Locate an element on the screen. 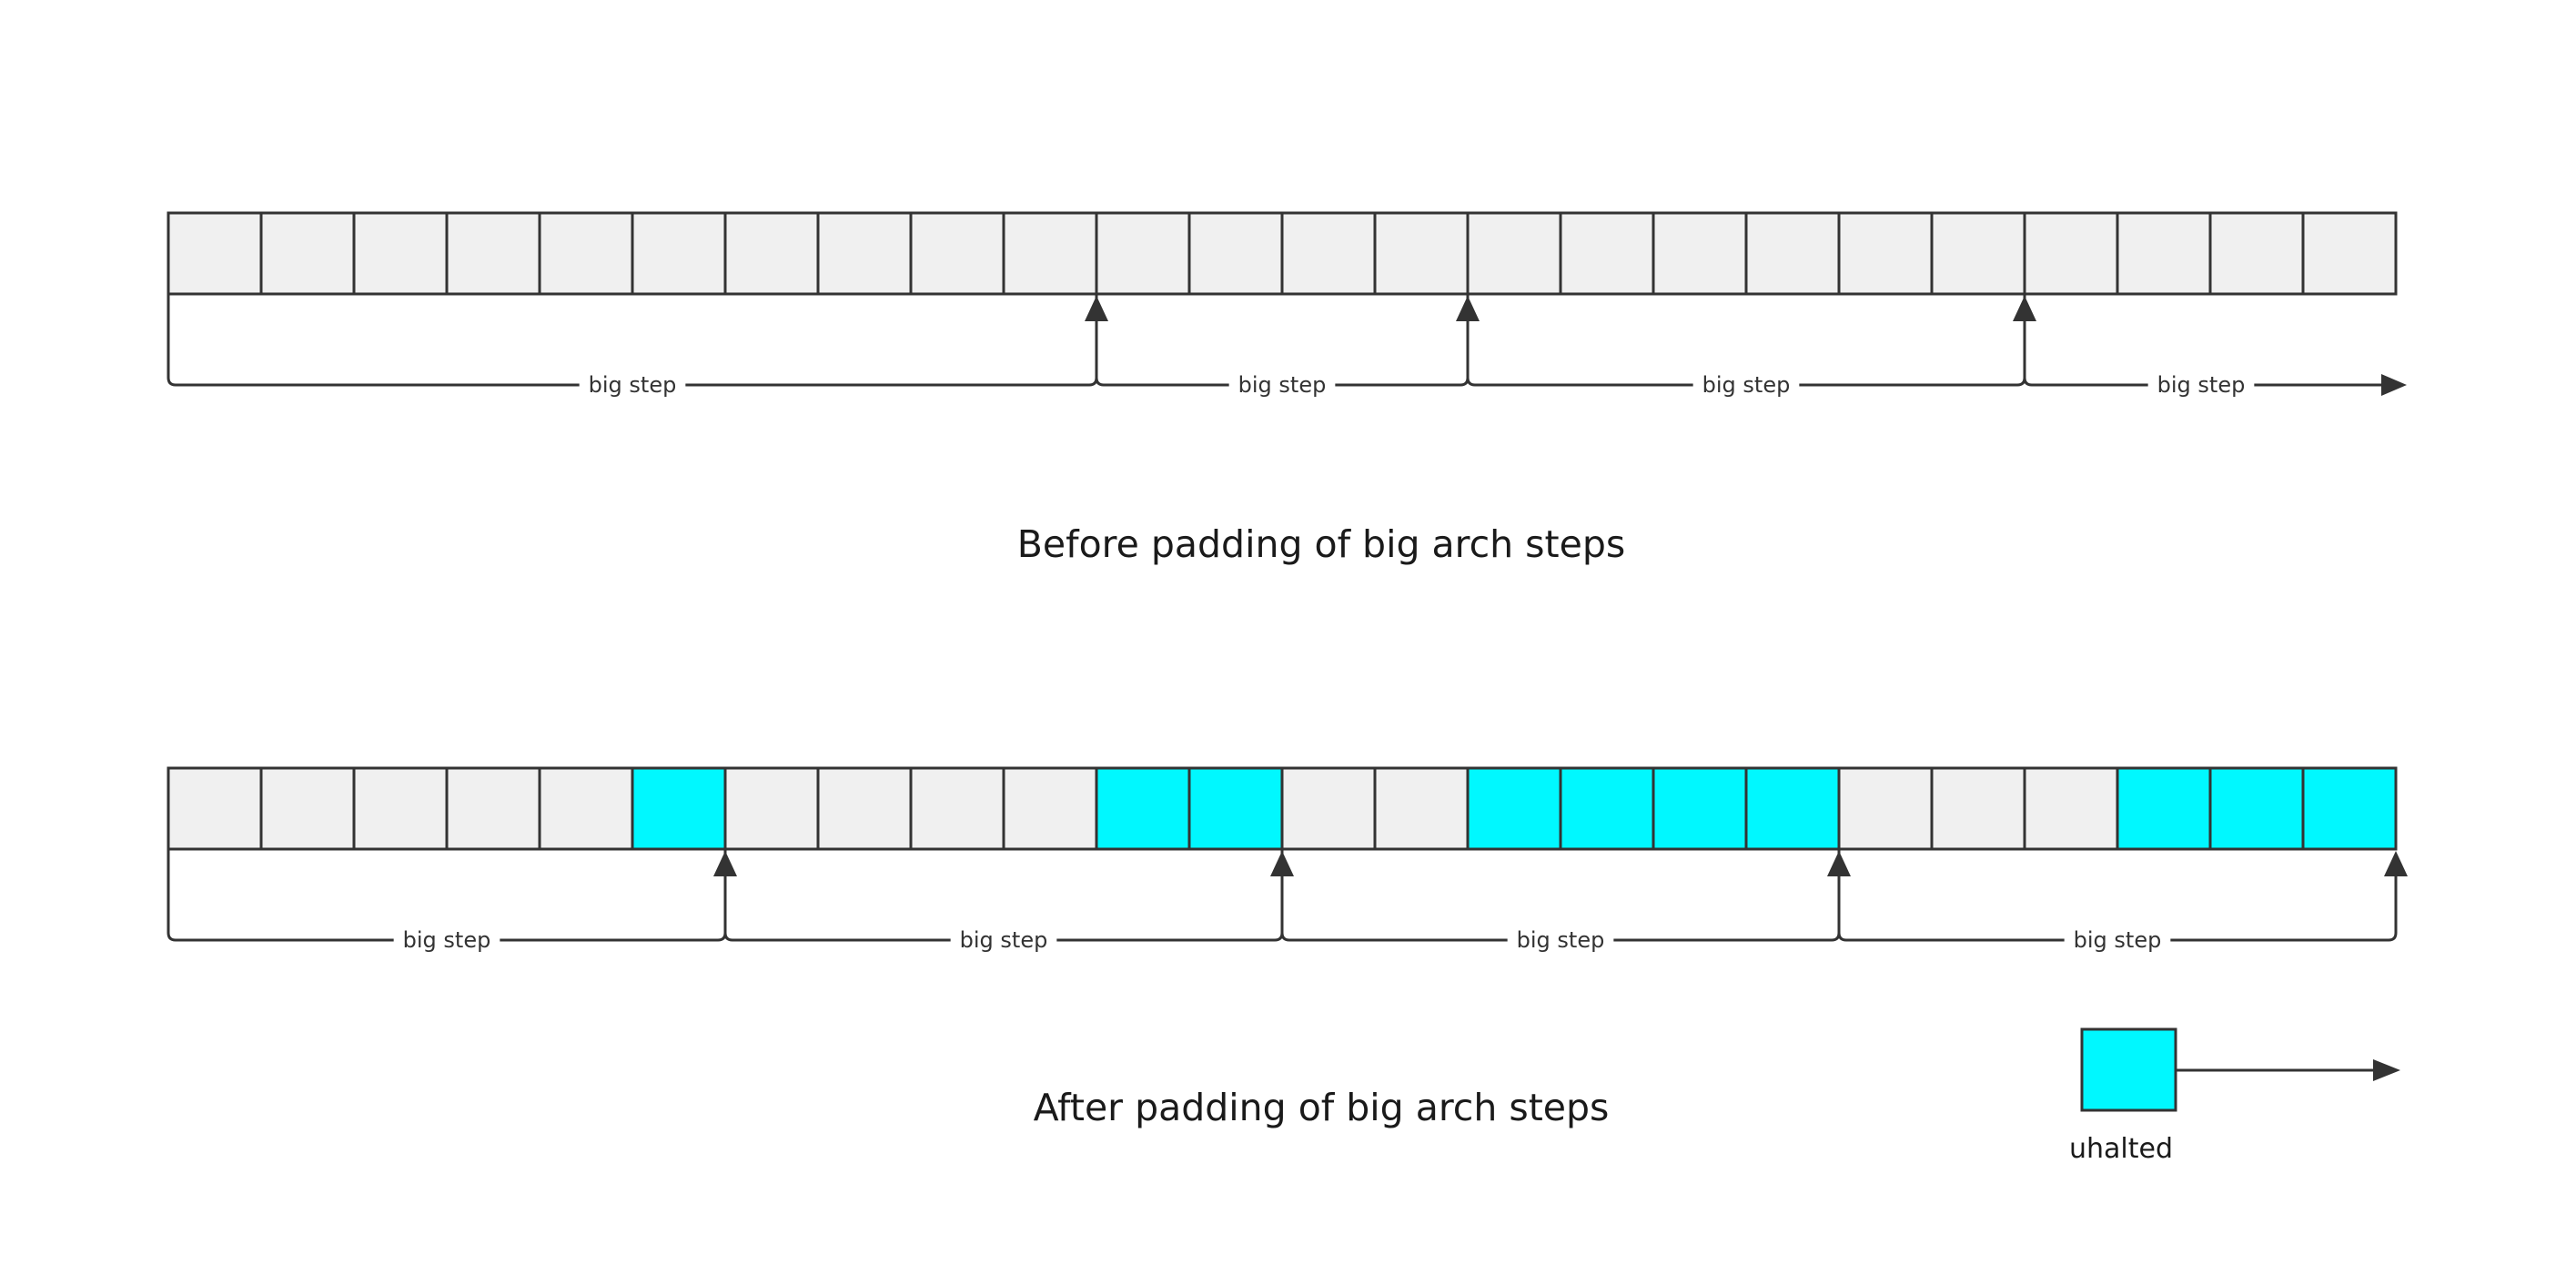 The image size is (2576, 1285). legend: uhalted is located at coordinates (2234, 1096).